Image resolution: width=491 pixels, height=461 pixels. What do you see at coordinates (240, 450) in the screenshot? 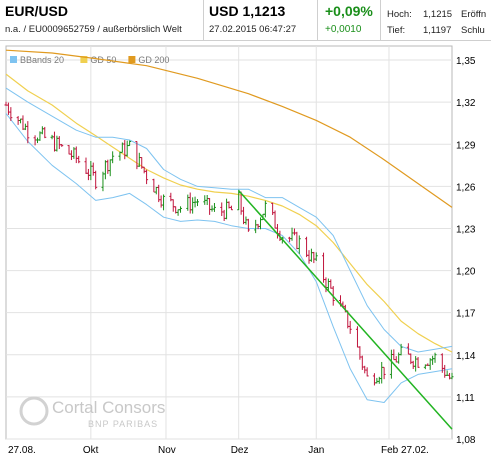
I see `x-tick-label: Dez` at bounding box center [240, 450].